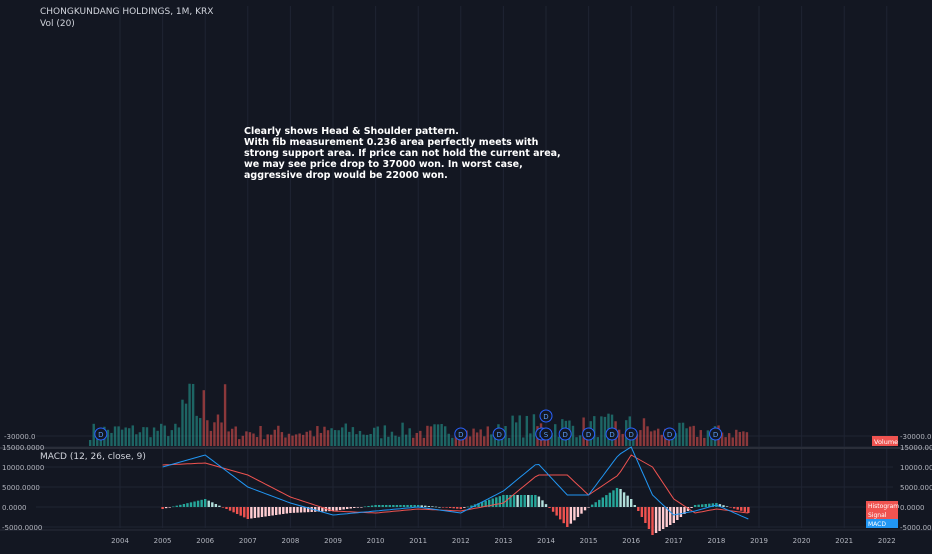 The image size is (932, 554). What do you see at coordinates (57, 24) in the screenshot?
I see `volume-indicator-title: Vol (20)` at bounding box center [57, 24].